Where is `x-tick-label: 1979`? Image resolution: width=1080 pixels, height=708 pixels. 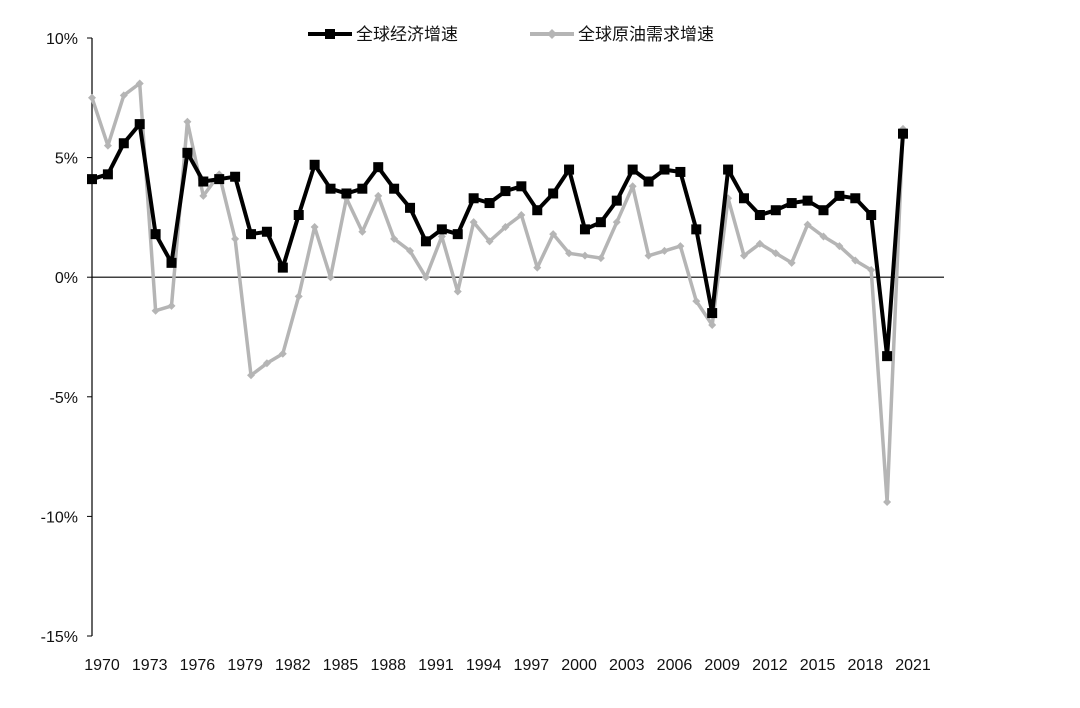 x-tick-label: 1979 is located at coordinates (245, 665).